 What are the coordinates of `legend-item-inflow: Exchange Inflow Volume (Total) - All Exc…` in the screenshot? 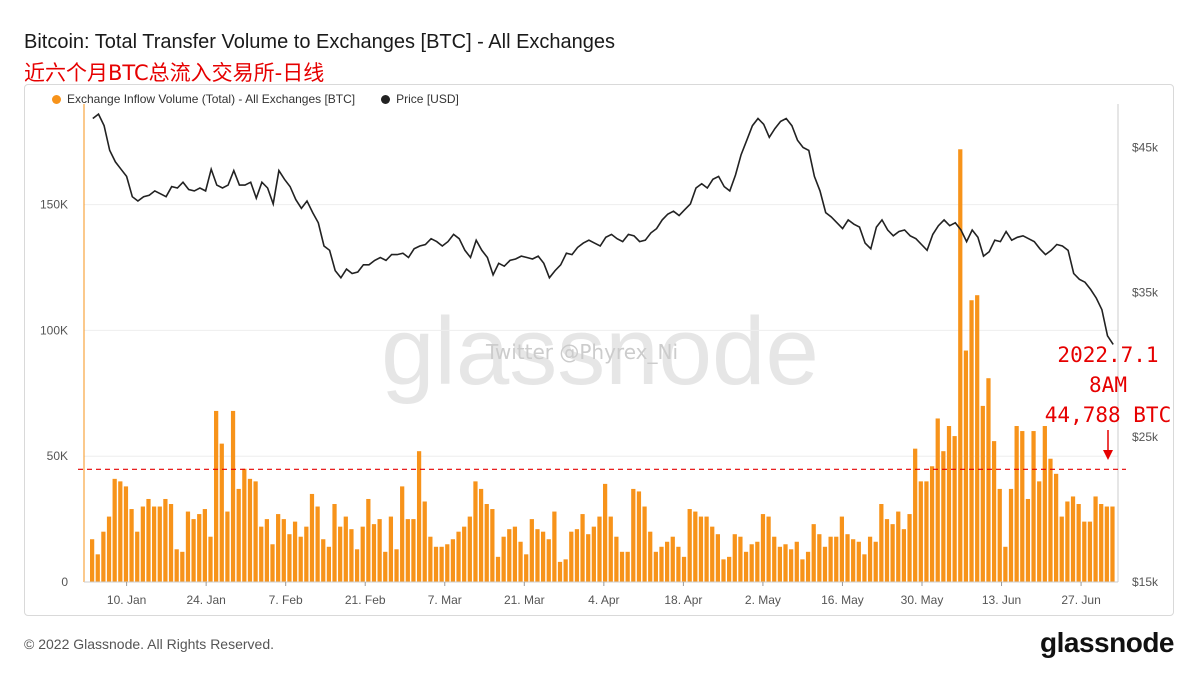 It's located at (203, 99).